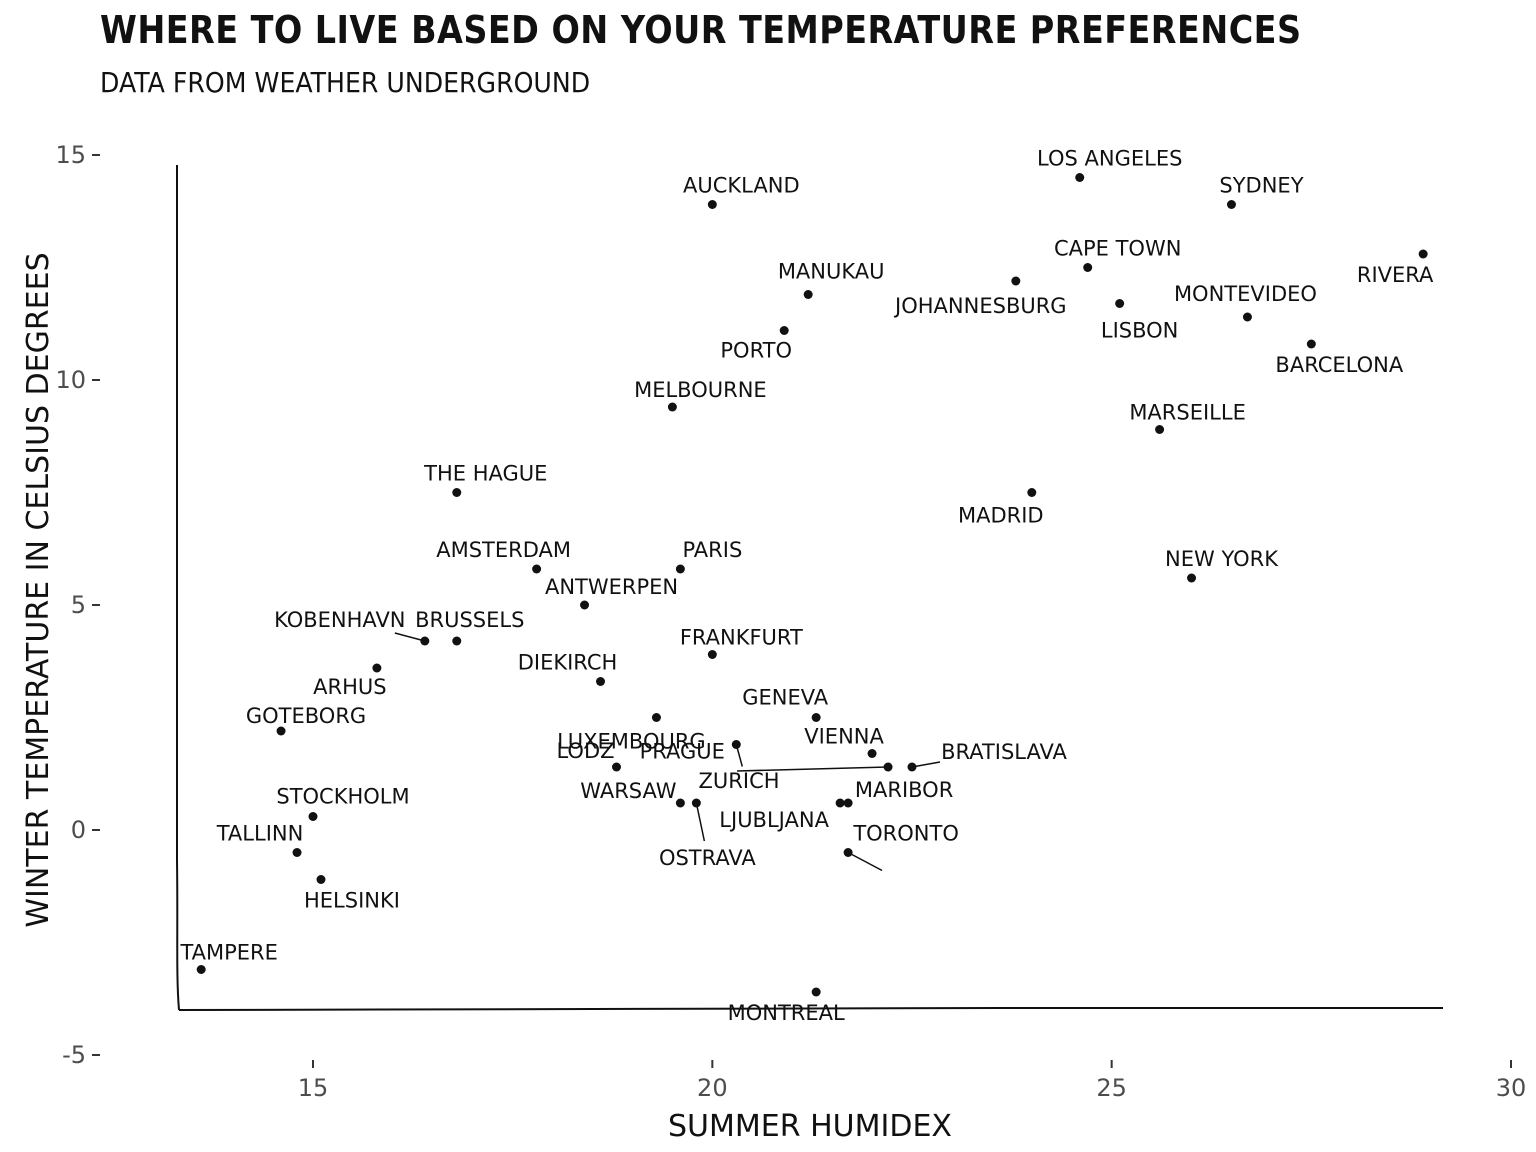 The image size is (1536, 1152). What do you see at coordinates (1117, 249) in the screenshot?
I see `city-label: CAPE TOWN` at bounding box center [1117, 249].